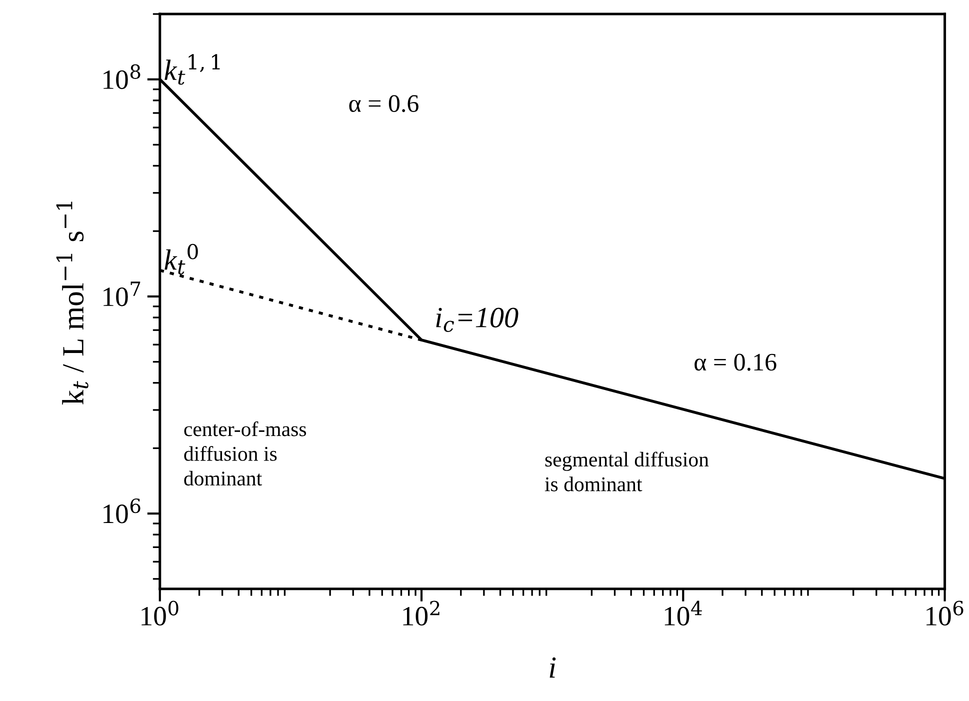 This screenshot has width=969, height=701. I want to click on x-tick-label: 10$^{4}$, so click(683, 613).